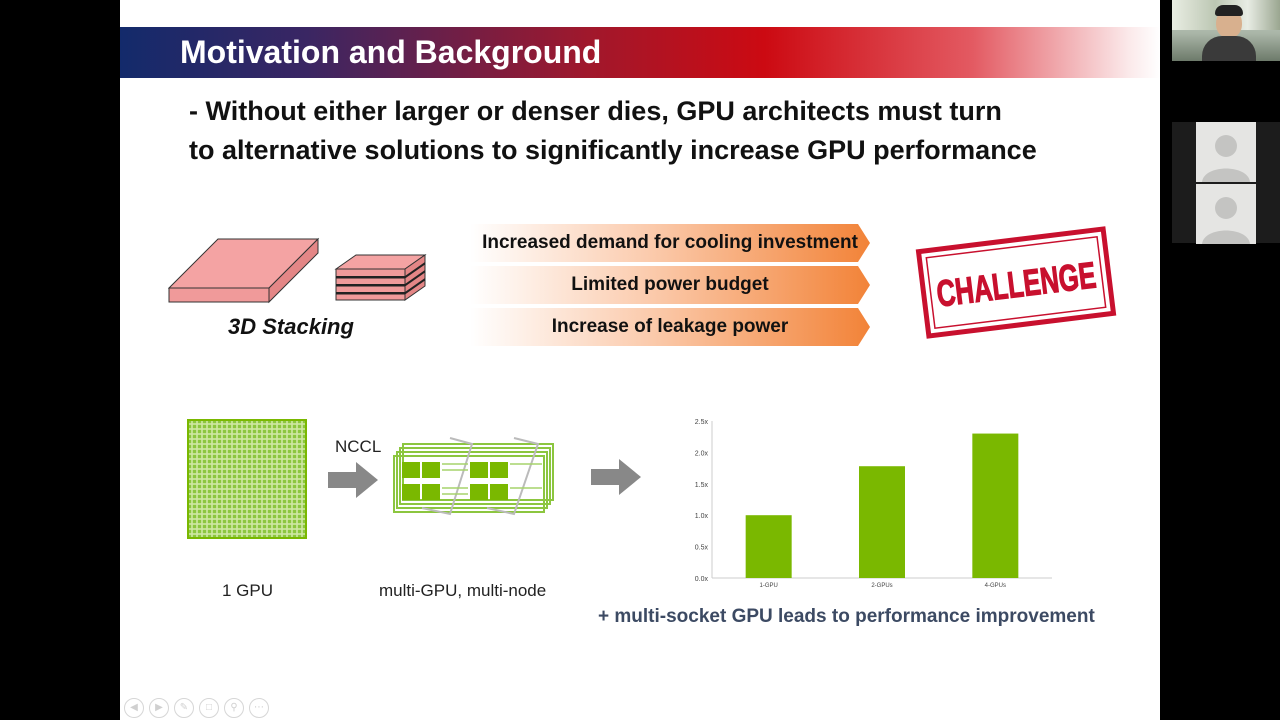 This screenshot has height=720, width=1280. I want to click on chart-y-tick-label: 0.5x, so click(702, 548).